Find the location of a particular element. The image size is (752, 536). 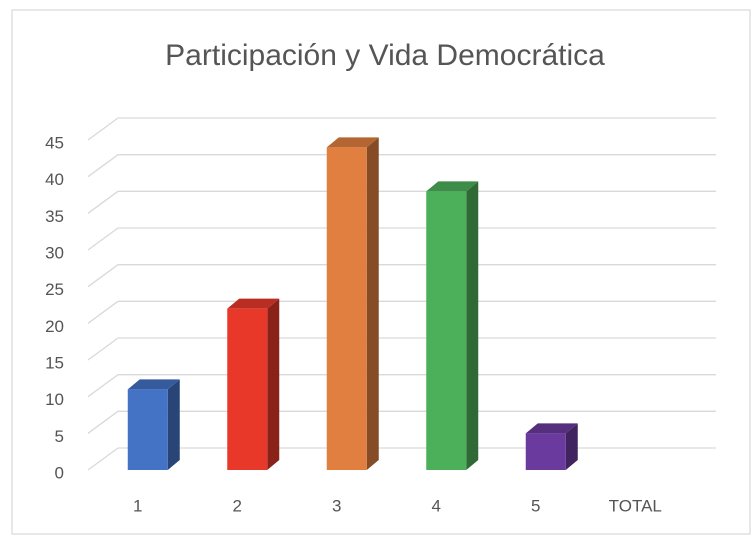

y-tick-label: 30 is located at coordinates (54, 252).